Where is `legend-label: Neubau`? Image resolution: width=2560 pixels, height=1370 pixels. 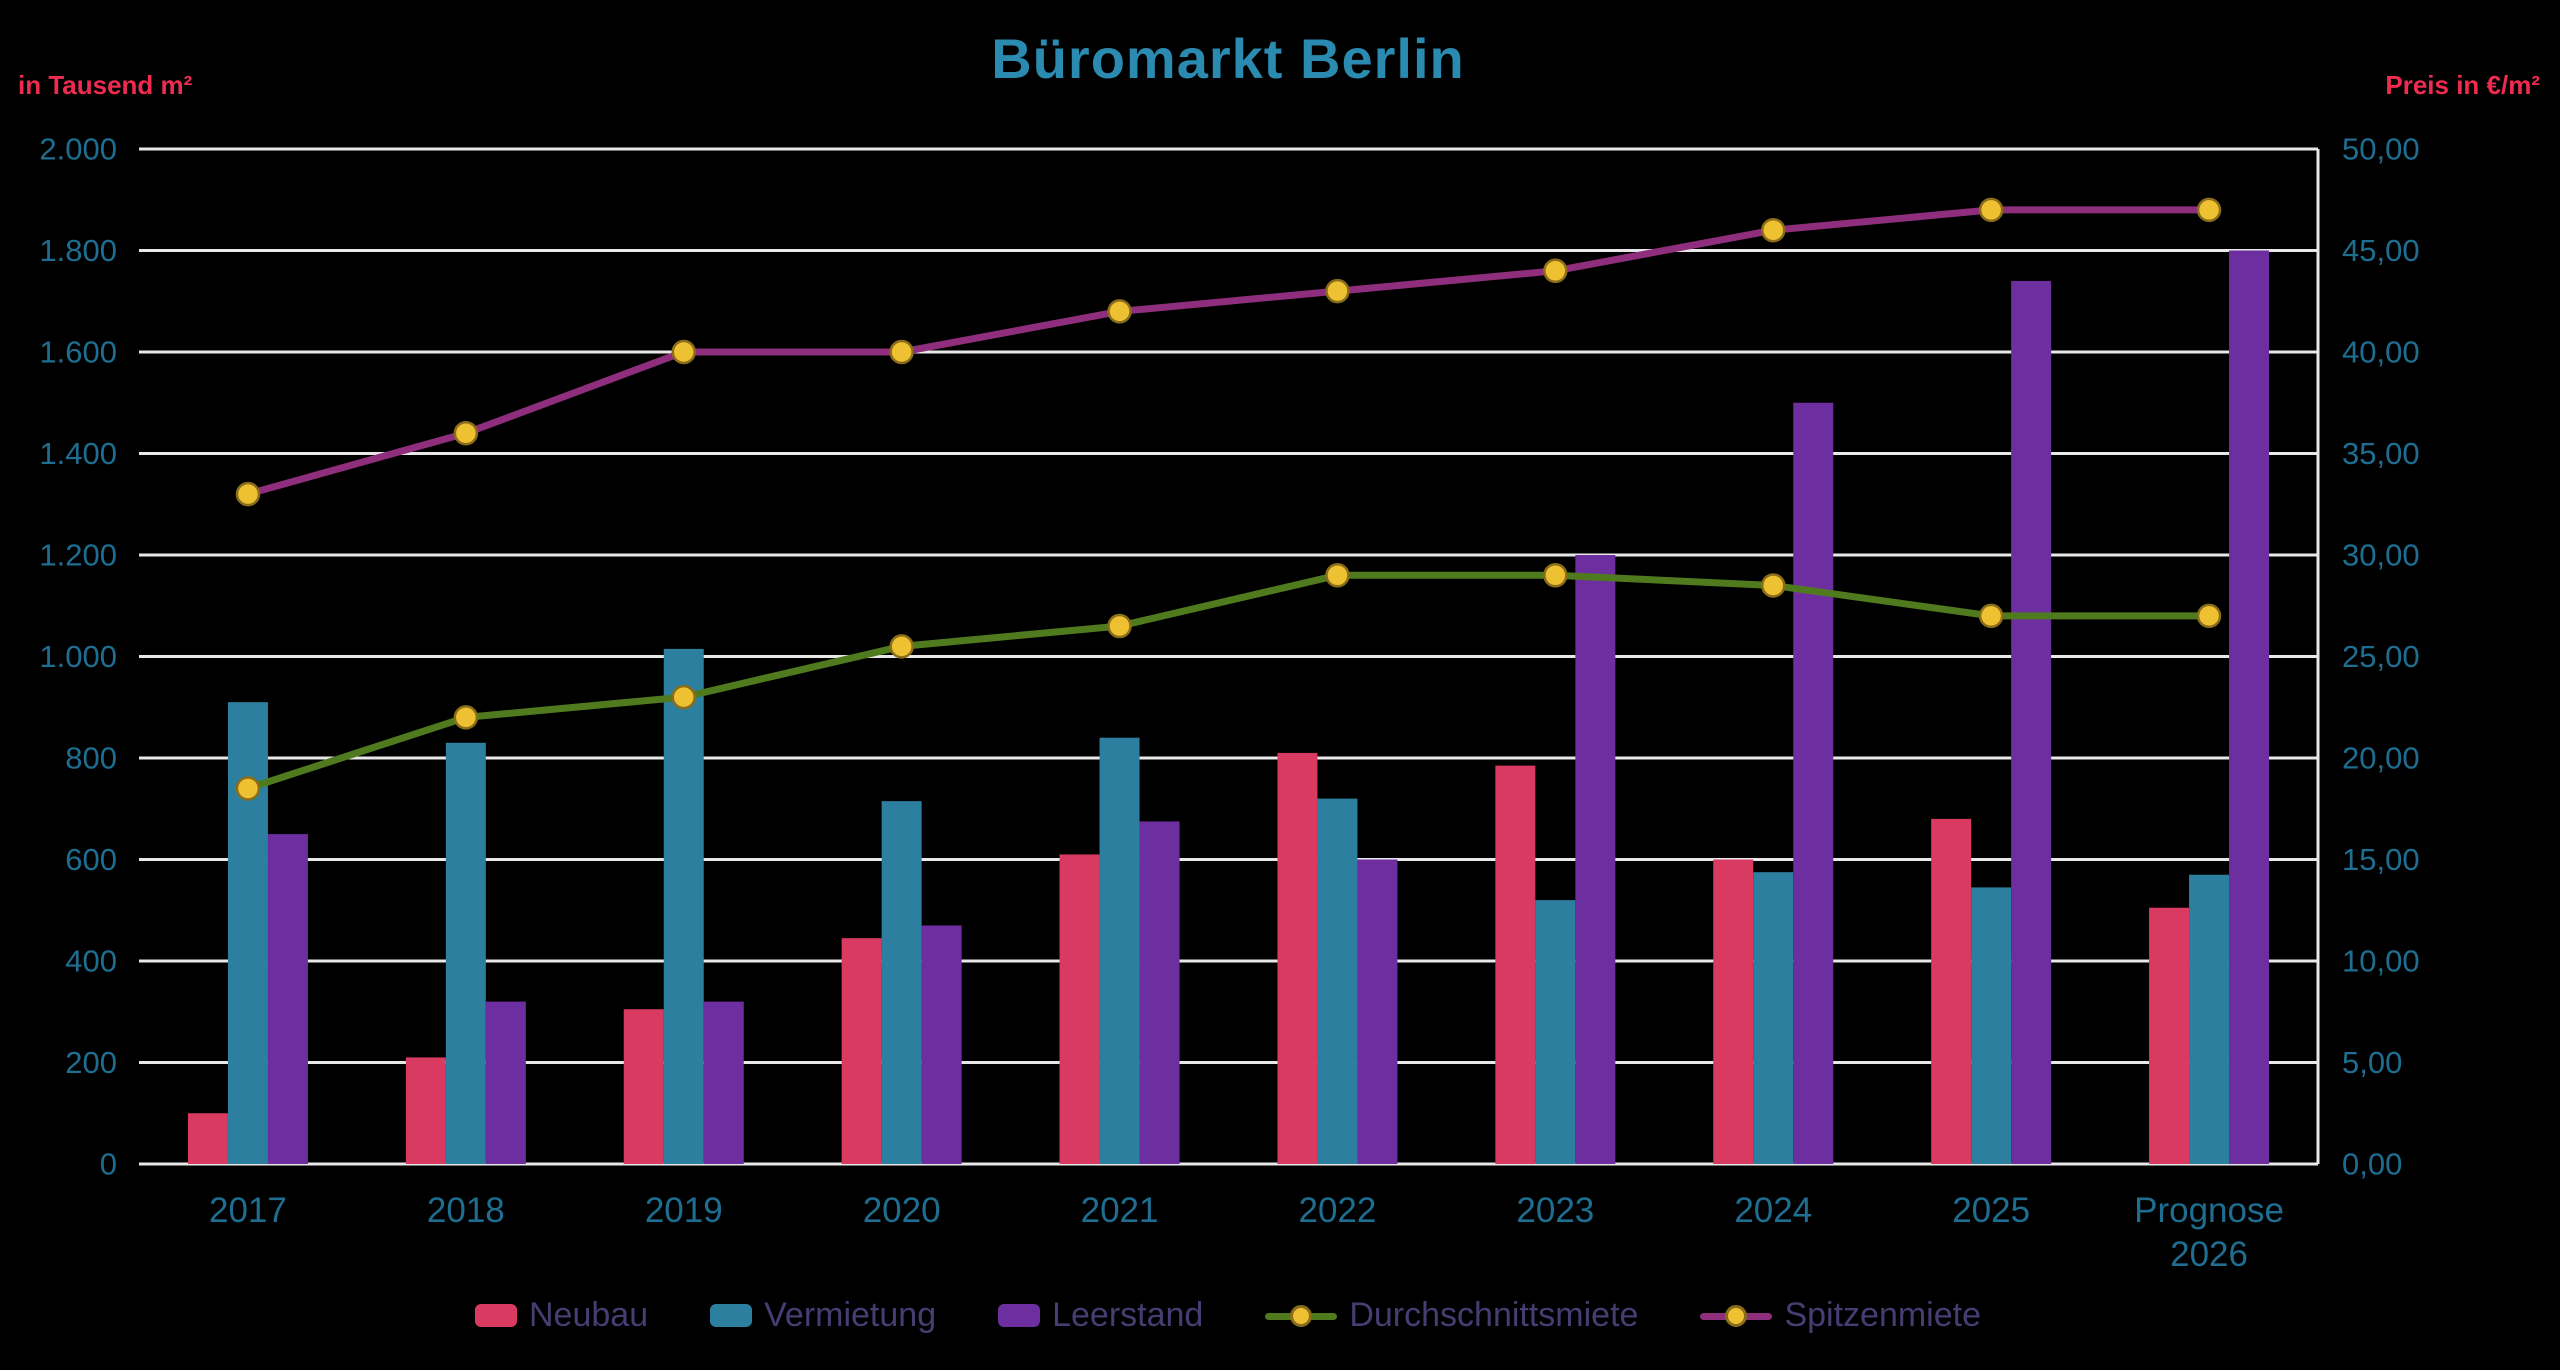 legend-label: Neubau is located at coordinates (589, 1315).